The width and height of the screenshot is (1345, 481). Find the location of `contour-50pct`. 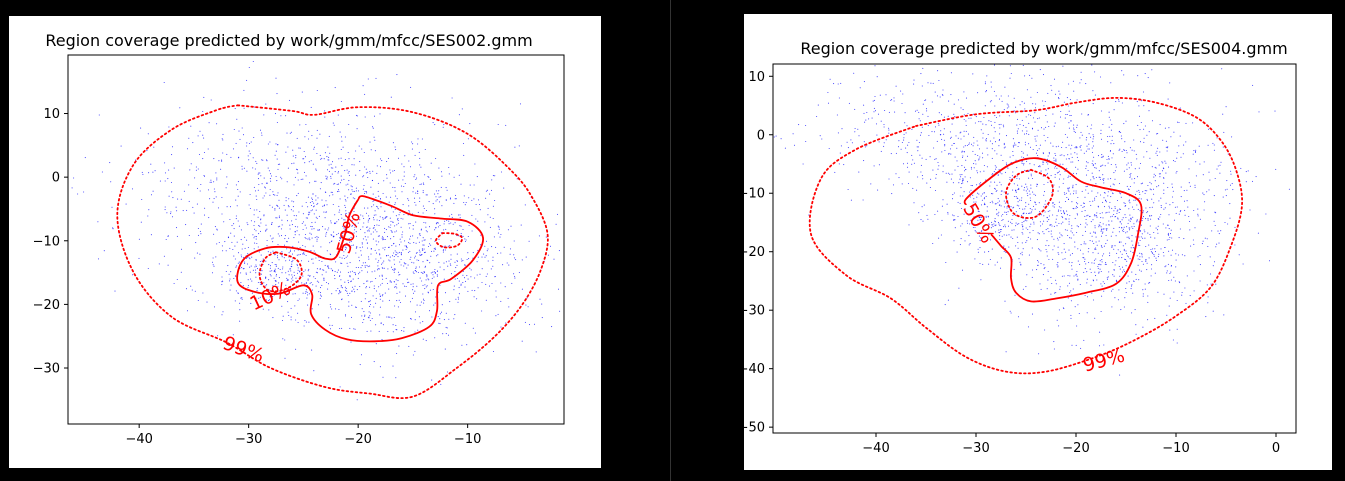

contour-50pct is located at coordinates (360, 269).